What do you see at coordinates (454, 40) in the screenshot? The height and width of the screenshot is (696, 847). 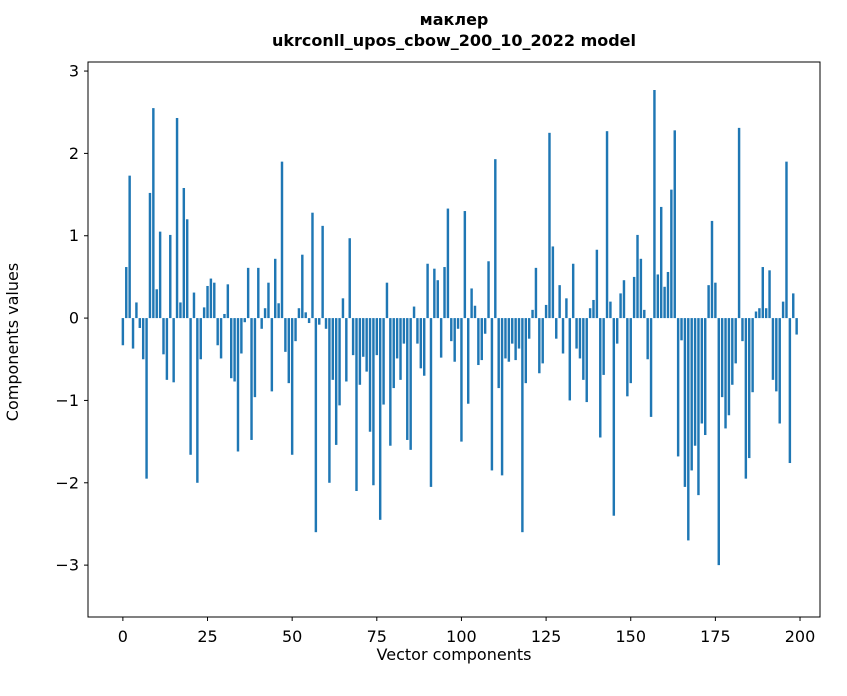 I see `chart-subtitle: ukrconll_upos_cbow_200_10_2022 model` at bounding box center [454, 40].